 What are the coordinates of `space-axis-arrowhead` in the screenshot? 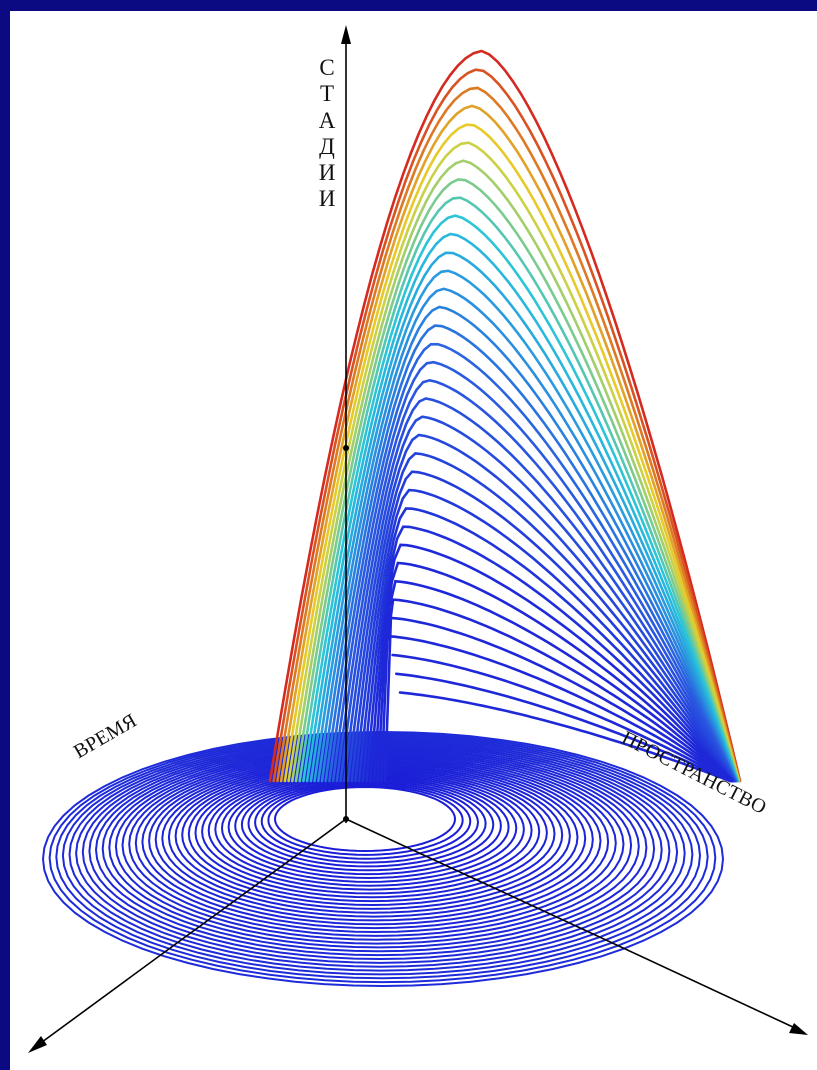 It's located at (798, 1029).